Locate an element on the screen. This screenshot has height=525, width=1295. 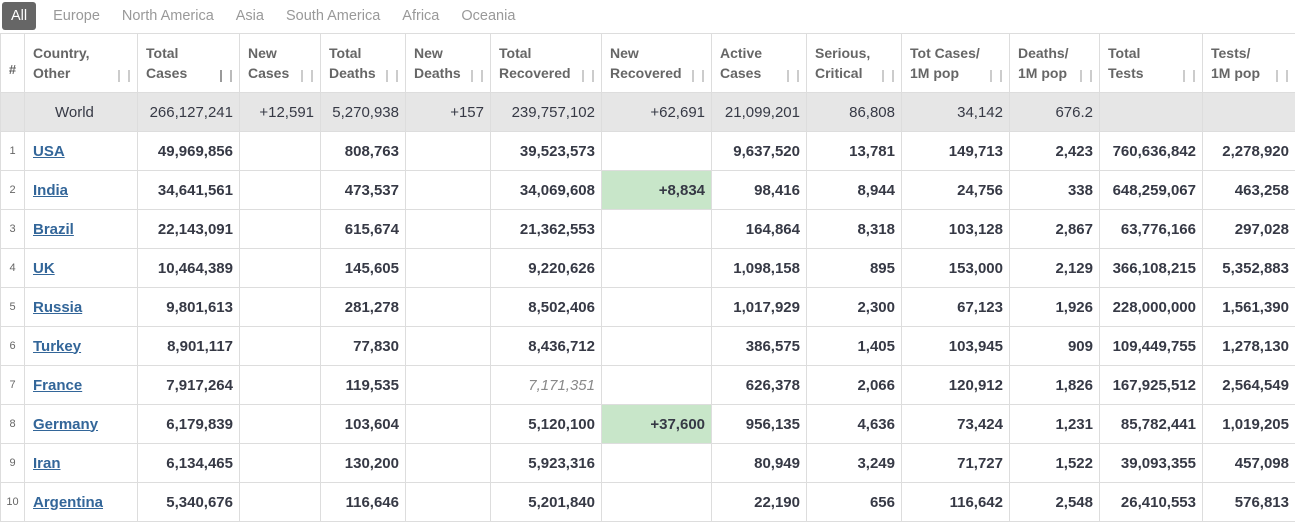
country-cell: Germany is located at coordinates (81, 424).